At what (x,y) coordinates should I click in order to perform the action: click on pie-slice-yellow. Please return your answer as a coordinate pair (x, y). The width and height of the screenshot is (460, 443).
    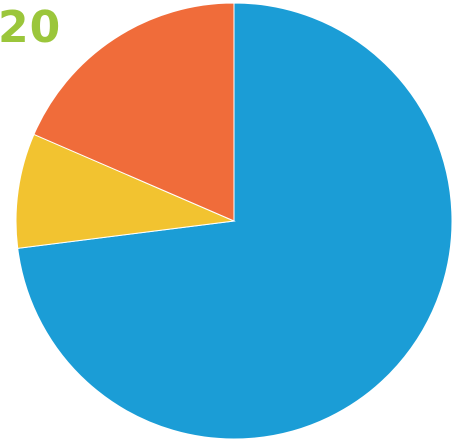
    Looking at the image, I should click on (125, 191).